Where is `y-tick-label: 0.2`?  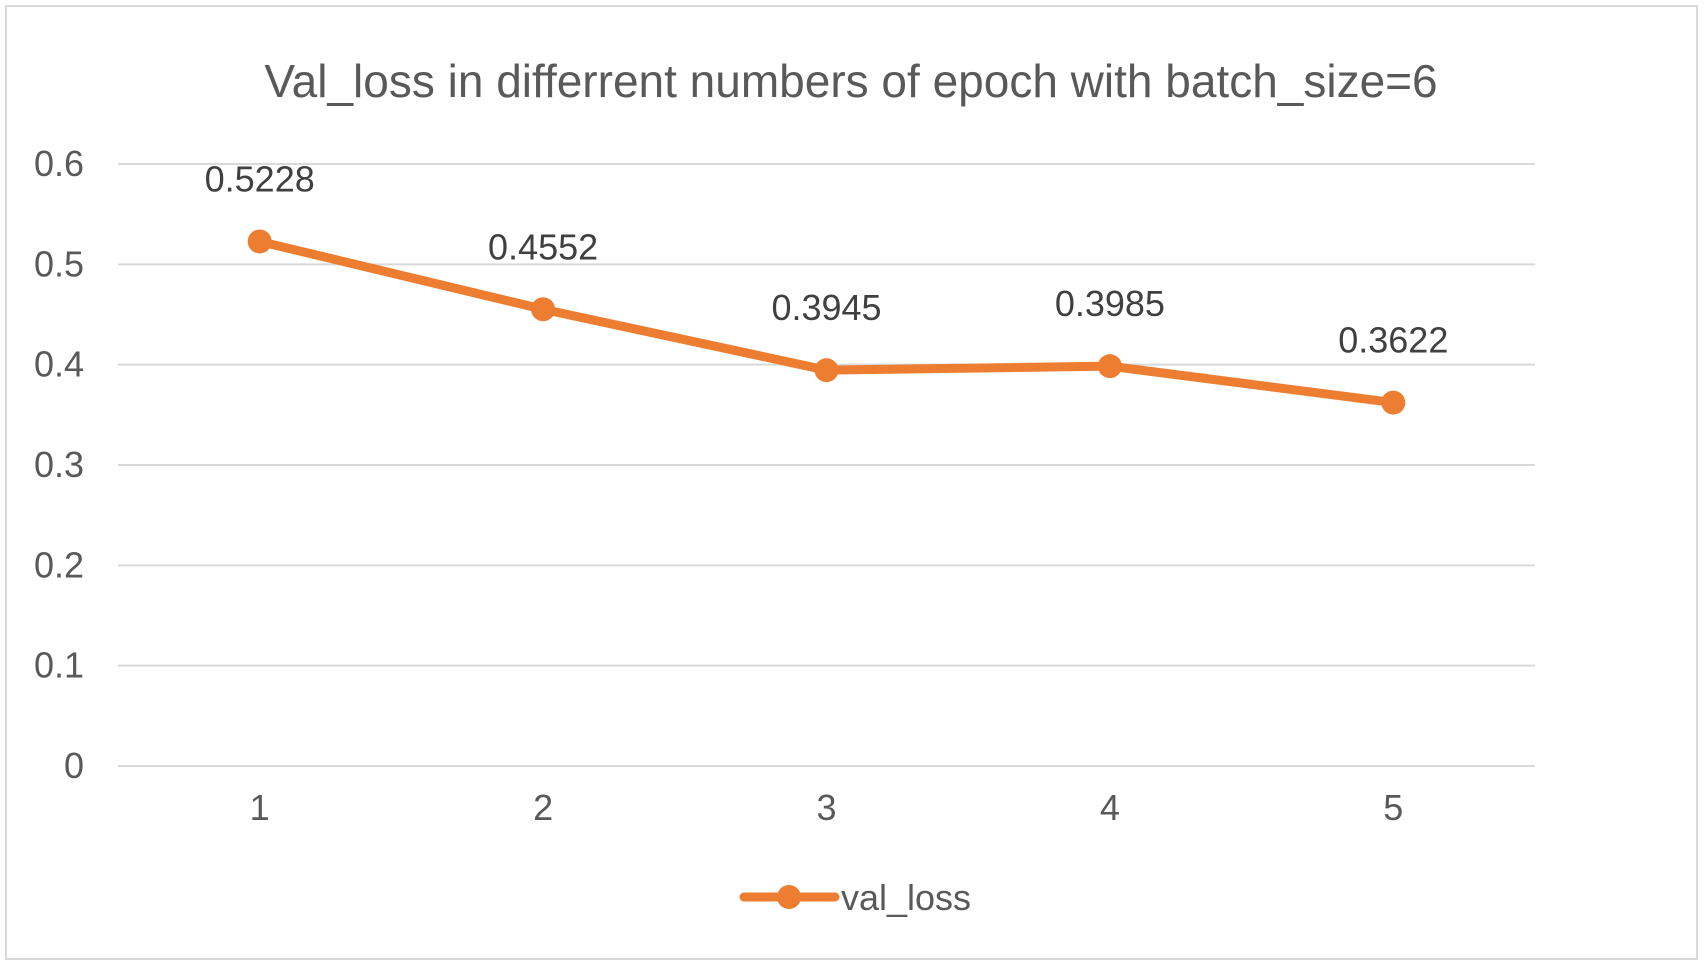
y-tick-label: 0.2 is located at coordinates (59, 564).